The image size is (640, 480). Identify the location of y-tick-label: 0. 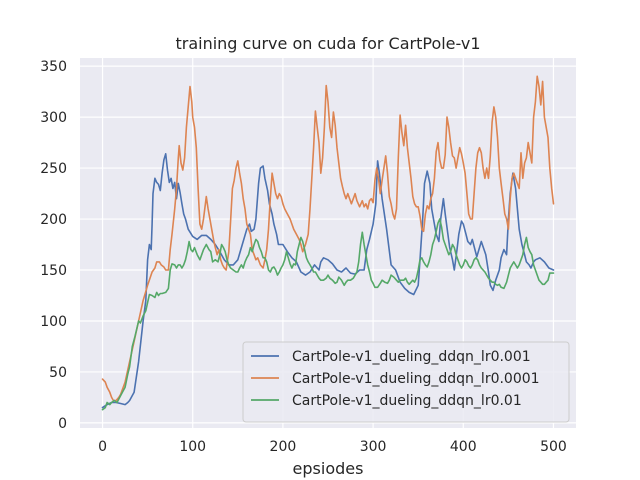
(62, 424).